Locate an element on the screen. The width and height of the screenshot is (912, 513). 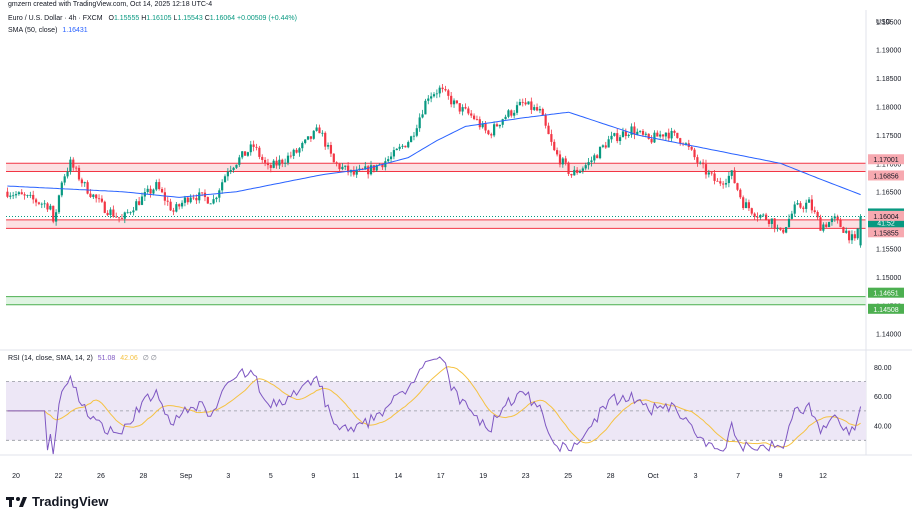
time-axis: 20 22 26 28 Sep 3 5 9 11 14 17 19 23 25 28 Oct 3 7 9 12 is located at coordinates (419, 476).